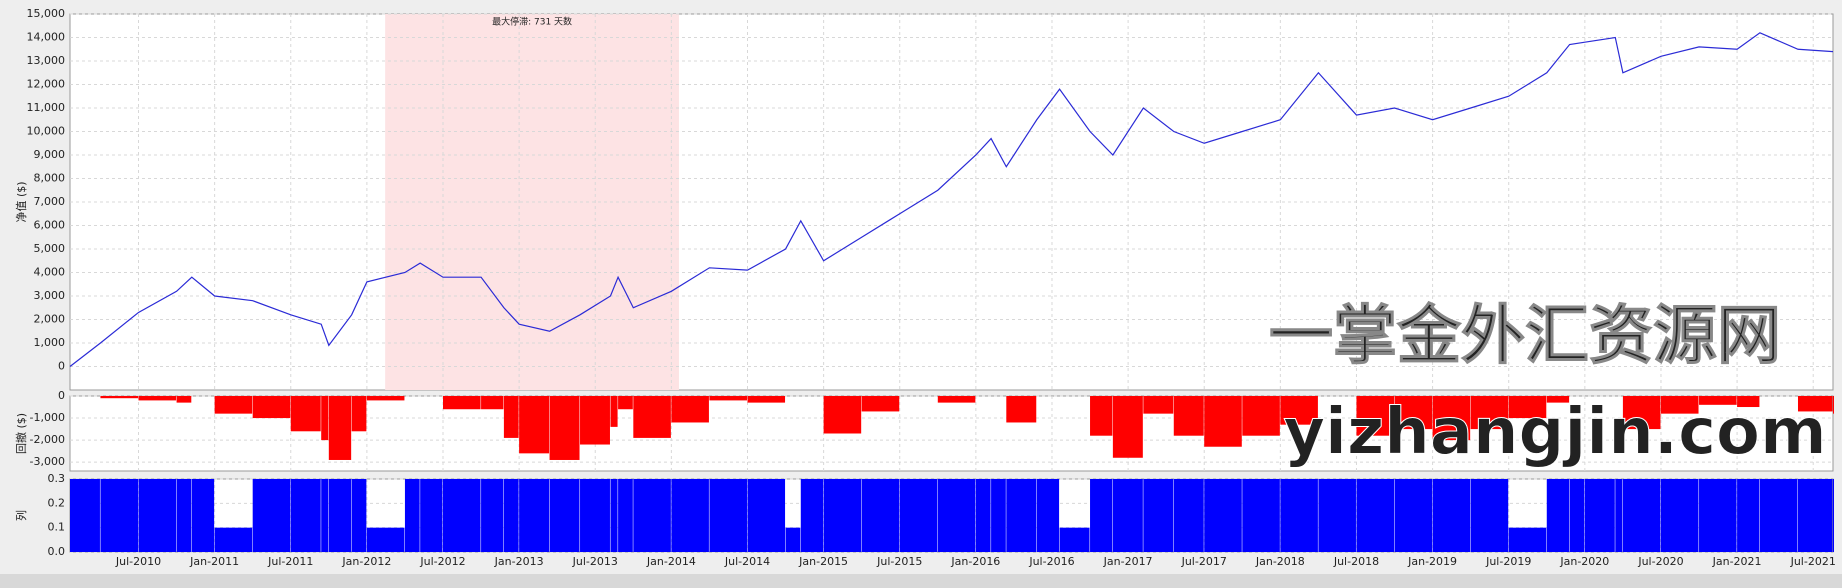  Describe the element at coordinates (366, 561) in the screenshot. I see `x-tick-label: Jan-2012` at that location.